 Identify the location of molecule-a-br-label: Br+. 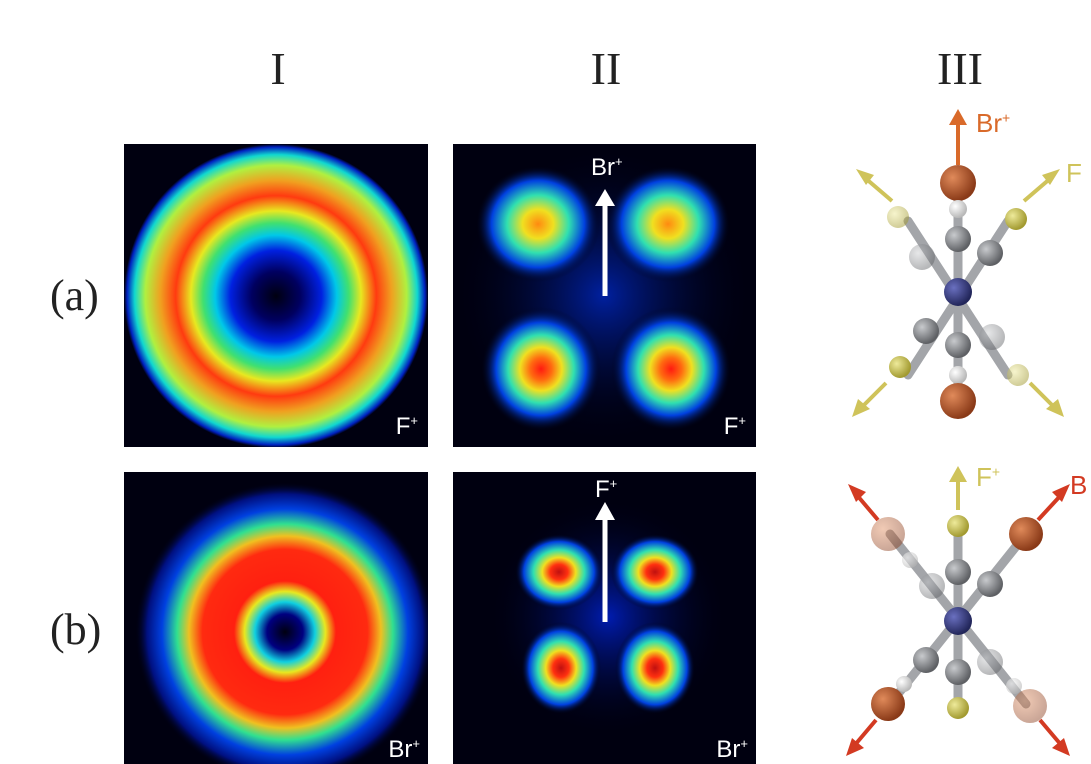
(993, 123).